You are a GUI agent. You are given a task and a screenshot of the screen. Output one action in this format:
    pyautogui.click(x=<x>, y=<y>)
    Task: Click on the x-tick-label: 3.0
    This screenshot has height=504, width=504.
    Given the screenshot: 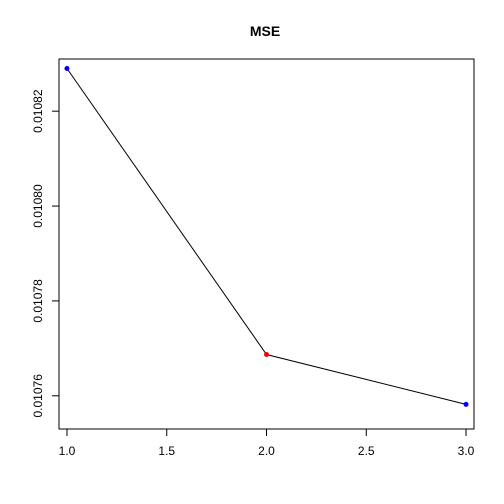 What is the action you would take?
    pyautogui.click(x=466, y=451)
    